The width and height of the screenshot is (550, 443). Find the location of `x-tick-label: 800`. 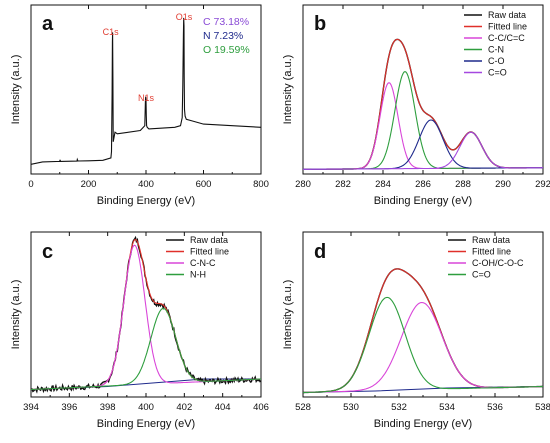

x-tick-label: 800 is located at coordinates (261, 184).